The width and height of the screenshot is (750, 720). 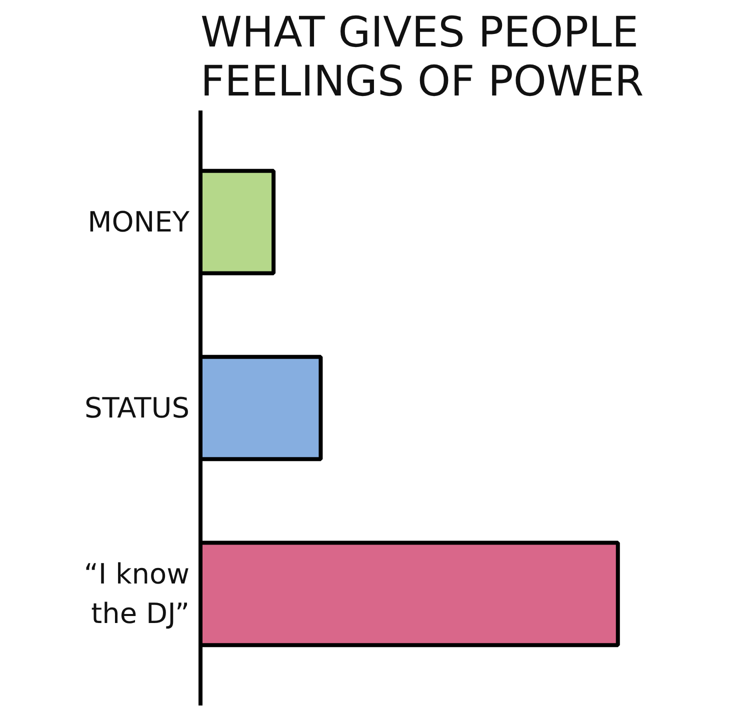 I want to click on y-tick-label: STATUS, so click(x=137, y=408).